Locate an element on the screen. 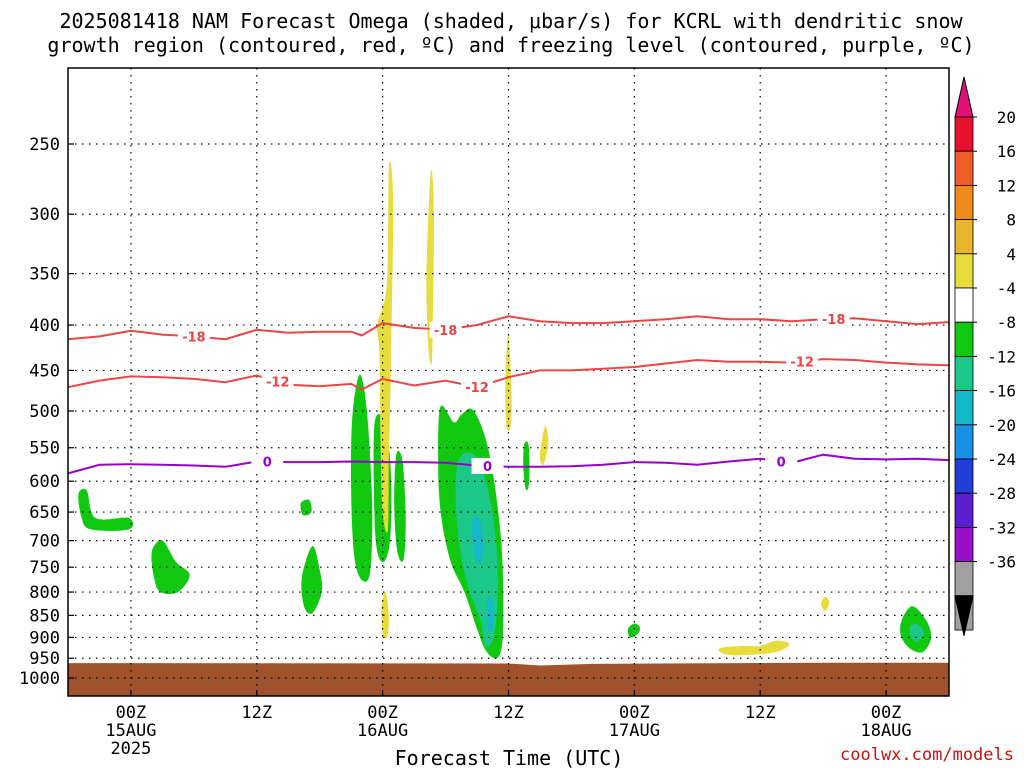  colorbar-label-12: -32 is located at coordinates (1001, 527).